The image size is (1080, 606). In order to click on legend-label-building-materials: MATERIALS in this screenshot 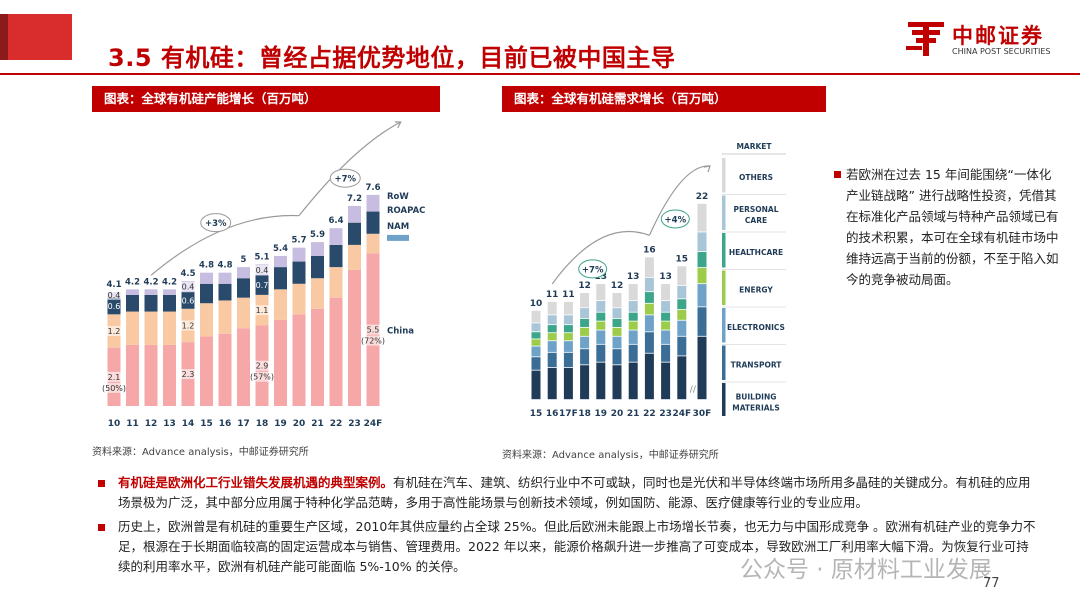, I will do `click(755, 407)`.